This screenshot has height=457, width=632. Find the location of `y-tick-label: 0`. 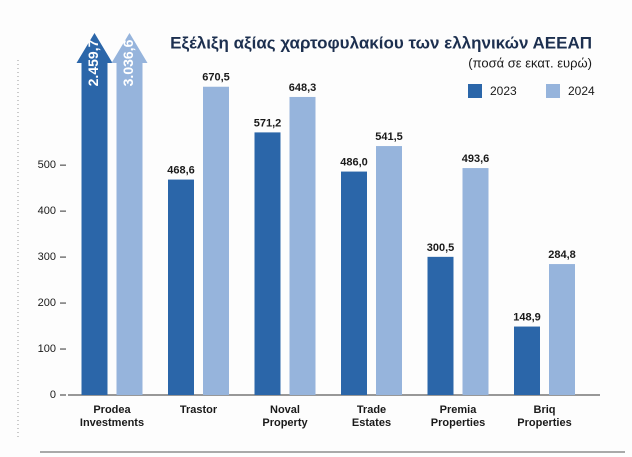

y-tick-label: 0 is located at coordinates (53, 395).